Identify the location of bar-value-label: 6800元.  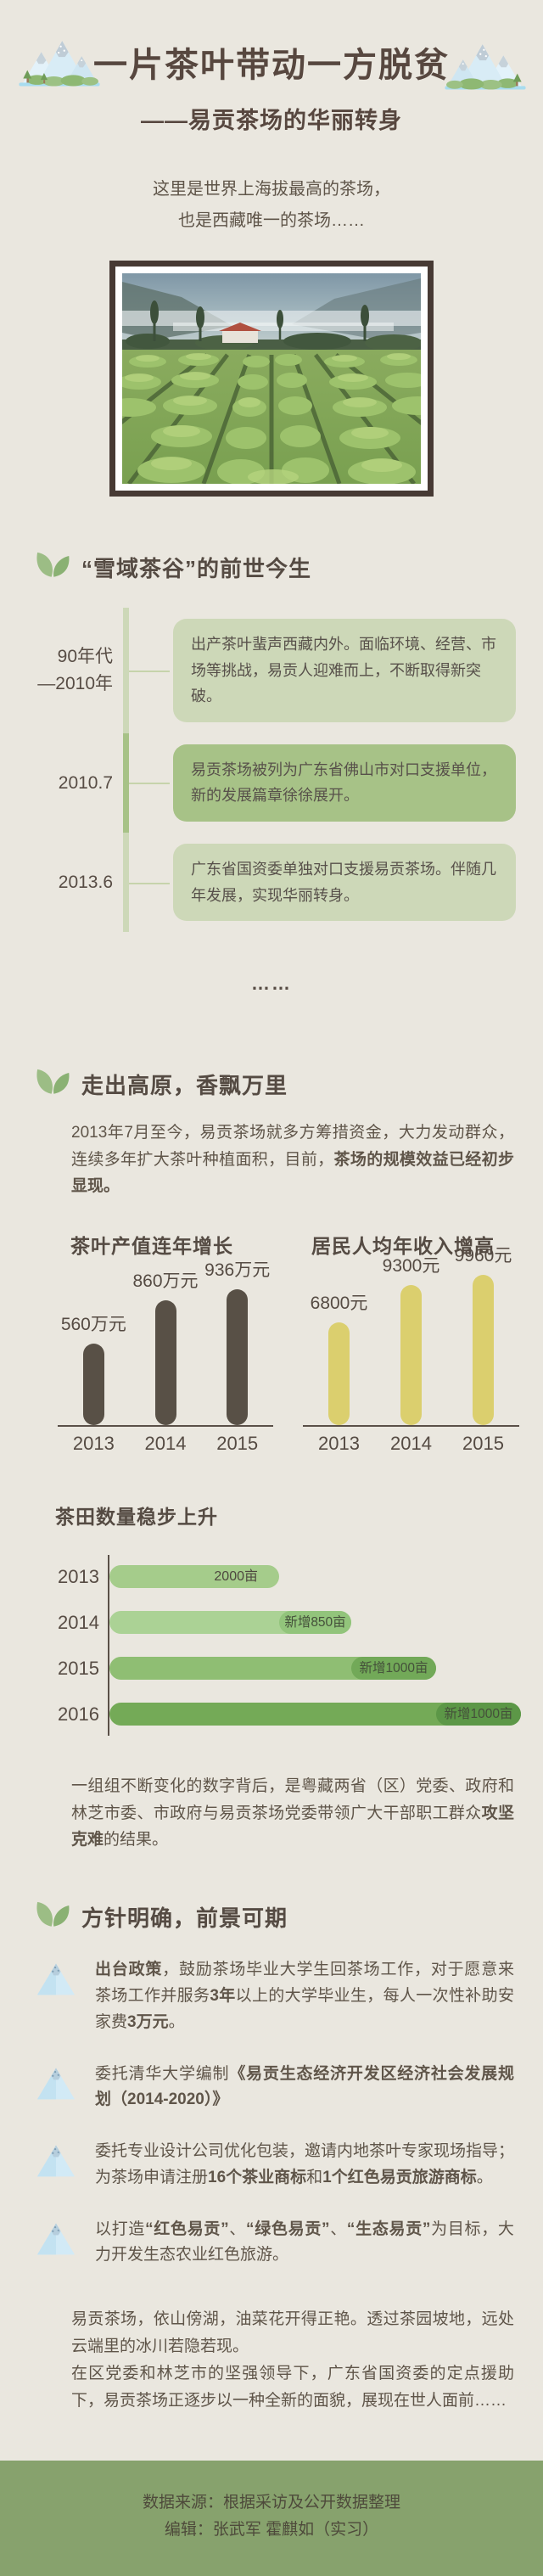
(339, 1304).